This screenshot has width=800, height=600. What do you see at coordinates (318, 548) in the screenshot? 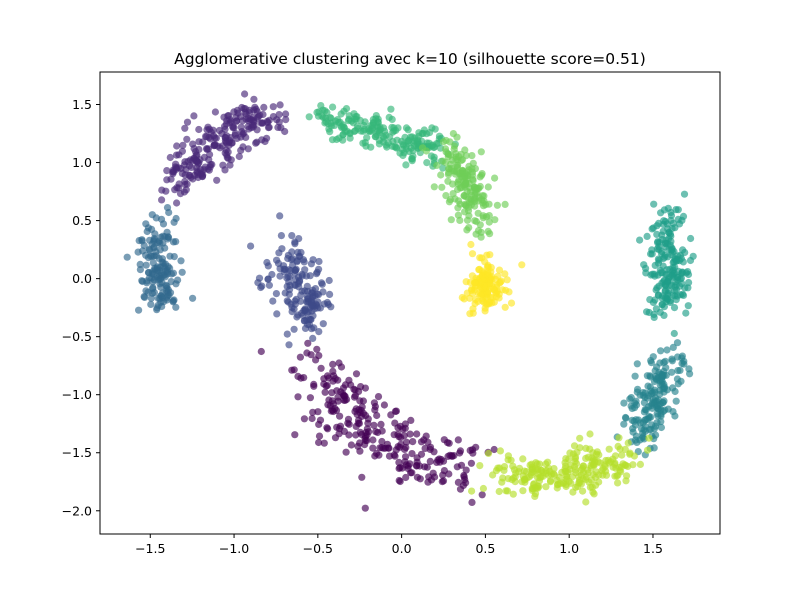
I see `x-tick-label: −0.5` at bounding box center [318, 548].